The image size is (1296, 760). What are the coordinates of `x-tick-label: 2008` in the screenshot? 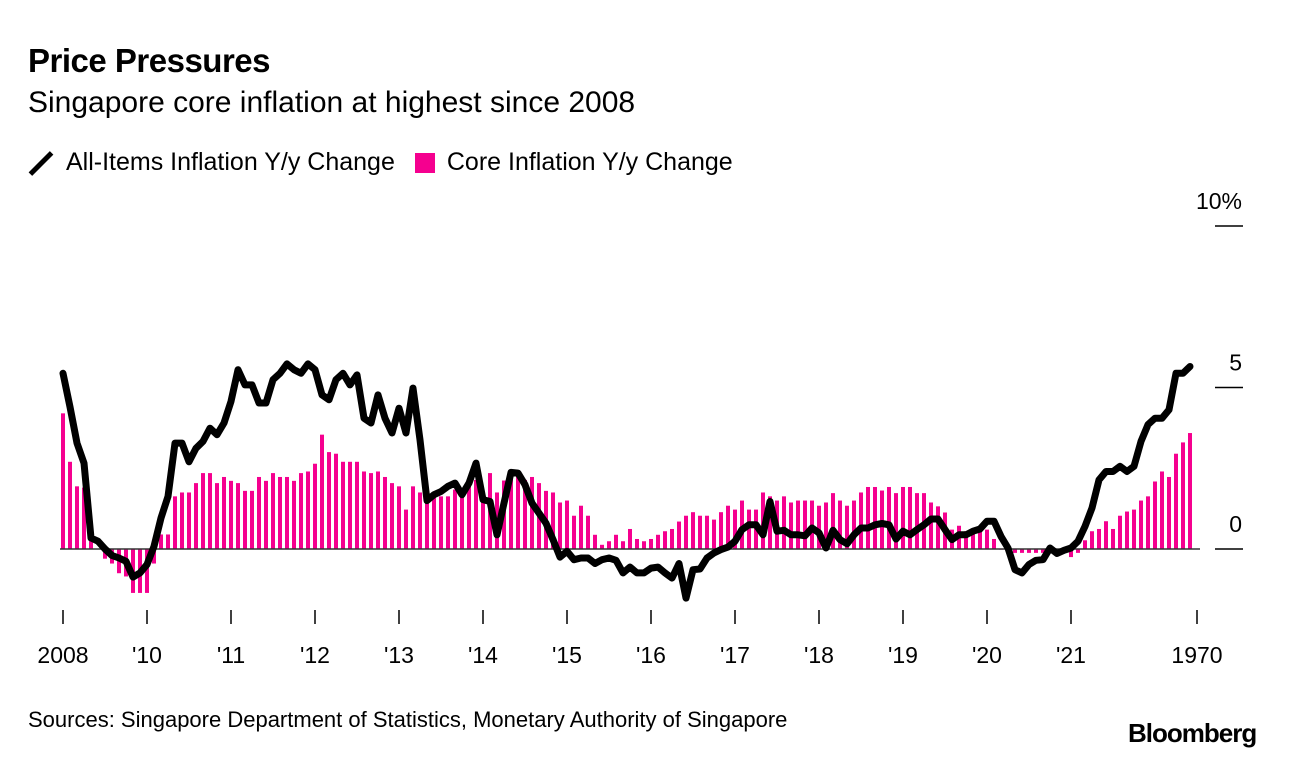 It's located at (62, 655).